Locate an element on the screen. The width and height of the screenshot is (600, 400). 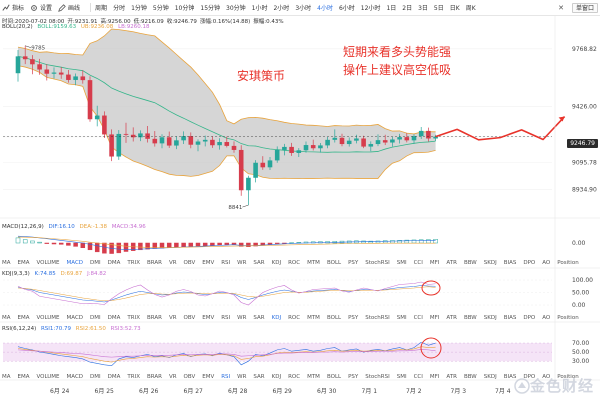
period-option: 30分钟 is located at coordinates (236, 8).